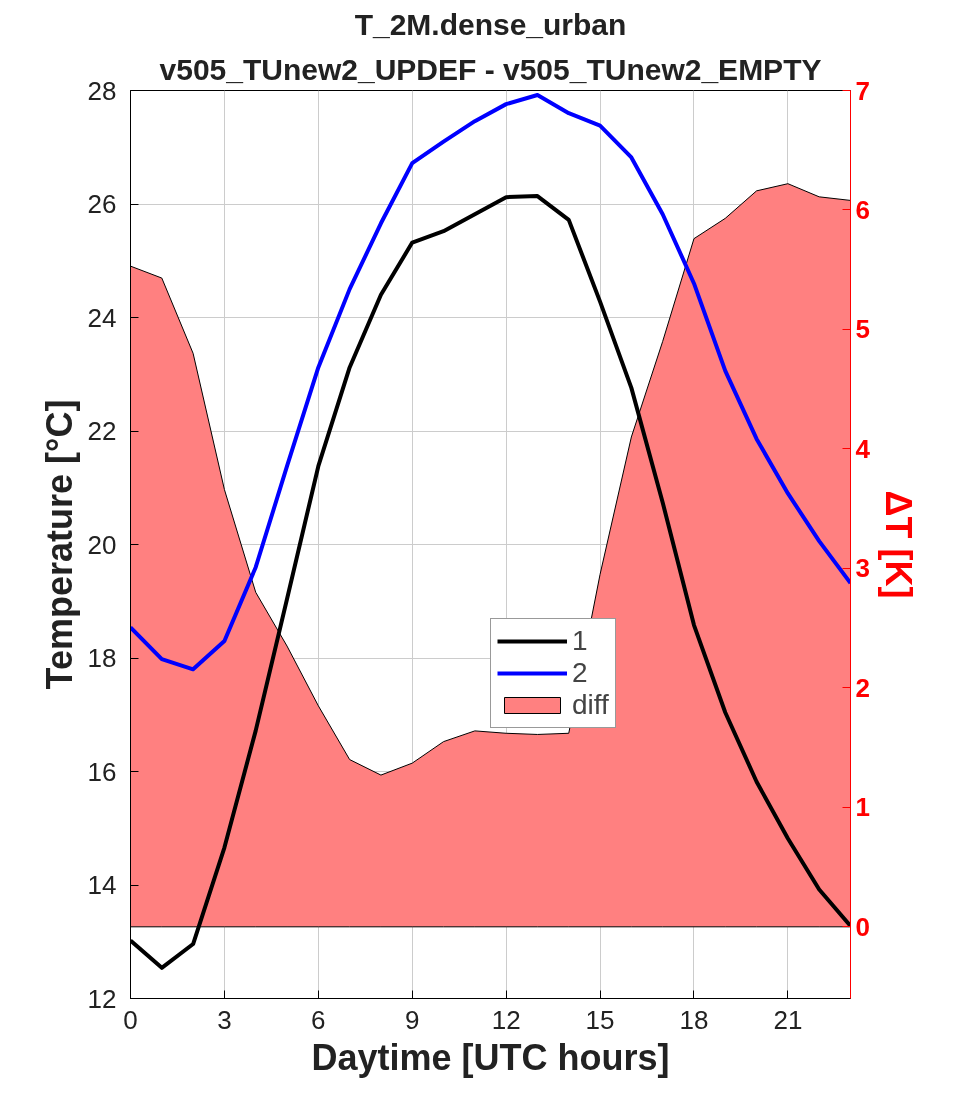 This screenshot has width=973, height=1094. Describe the element at coordinates (412, 1019) in the screenshot. I see `x-tick-label: 9` at that location.